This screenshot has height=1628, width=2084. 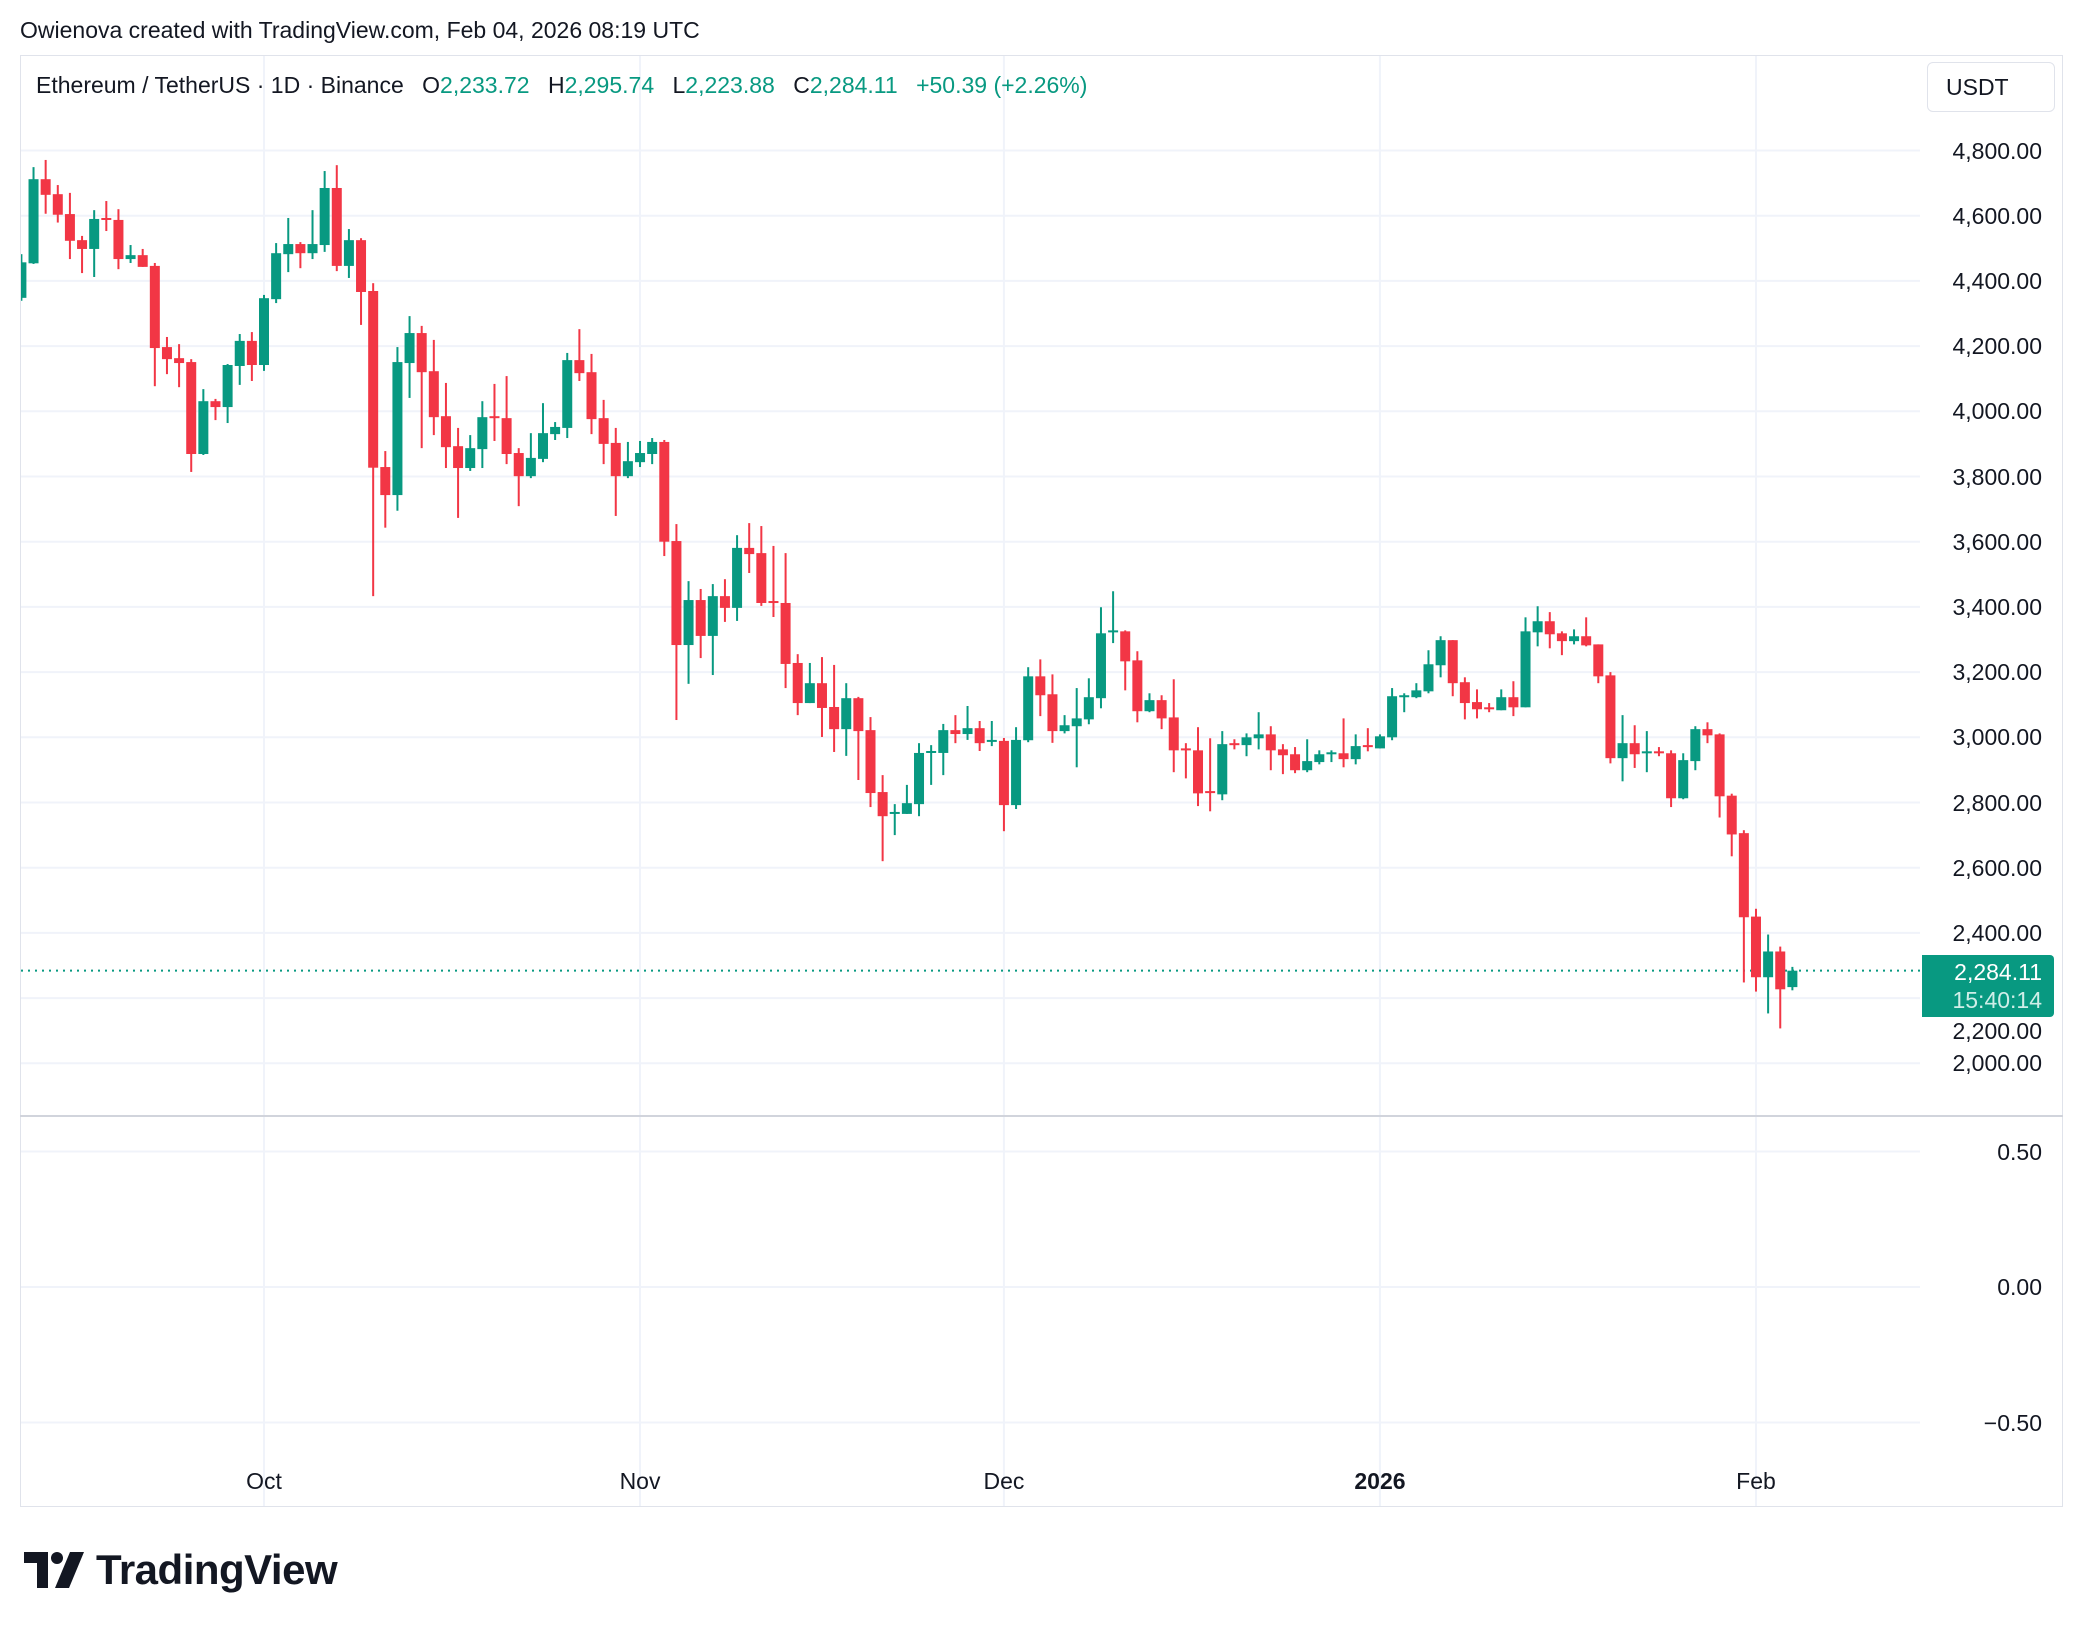 What do you see at coordinates (1997, 1063) in the screenshot?
I see `price-axis-label: 2,000.00` at bounding box center [1997, 1063].